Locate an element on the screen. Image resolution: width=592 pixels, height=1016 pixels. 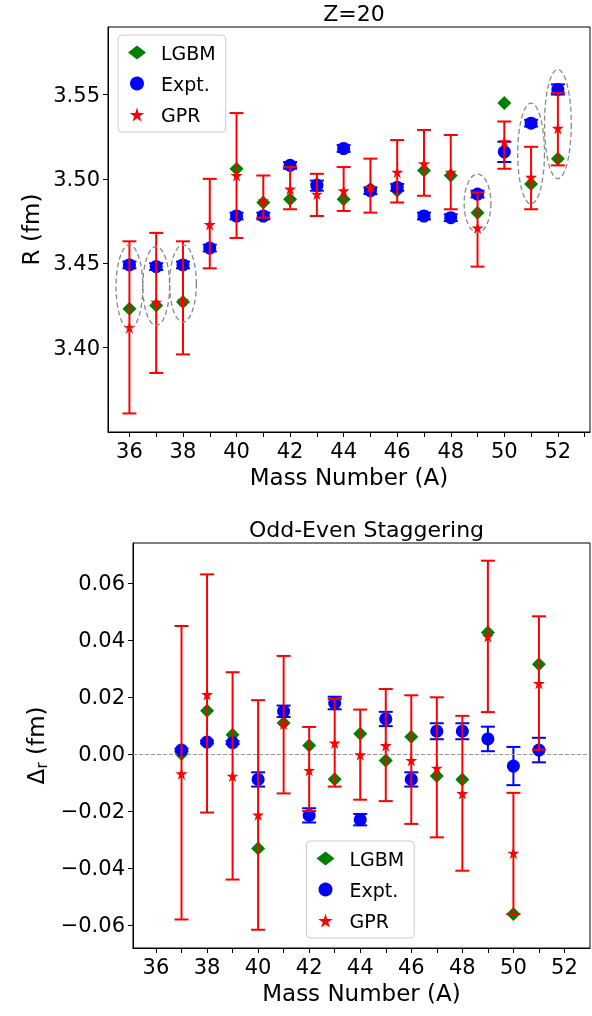
y-tick-label: 3.50 is located at coordinates (76, 178).